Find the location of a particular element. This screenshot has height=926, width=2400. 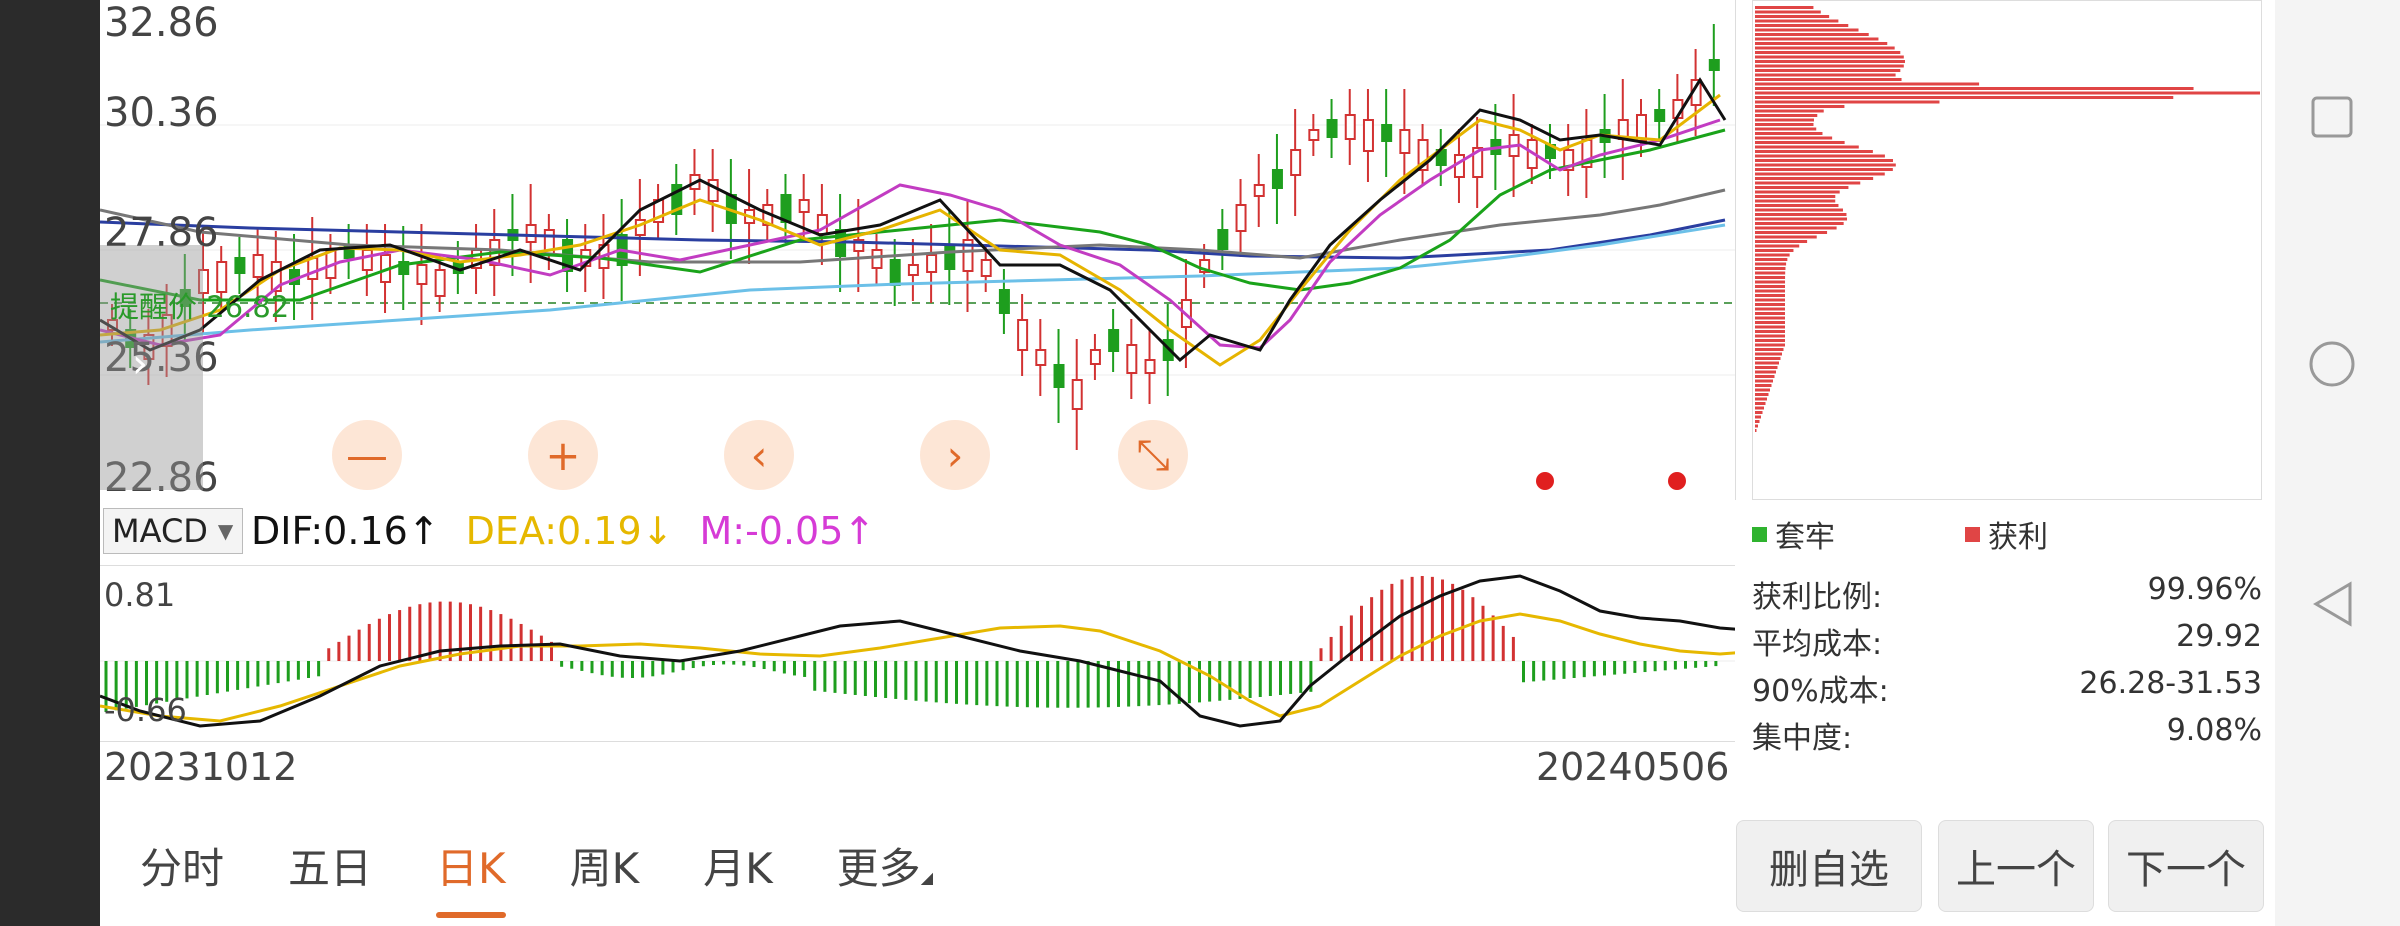

indicator-select: MACD ▼ is located at coordinates (173, 531).